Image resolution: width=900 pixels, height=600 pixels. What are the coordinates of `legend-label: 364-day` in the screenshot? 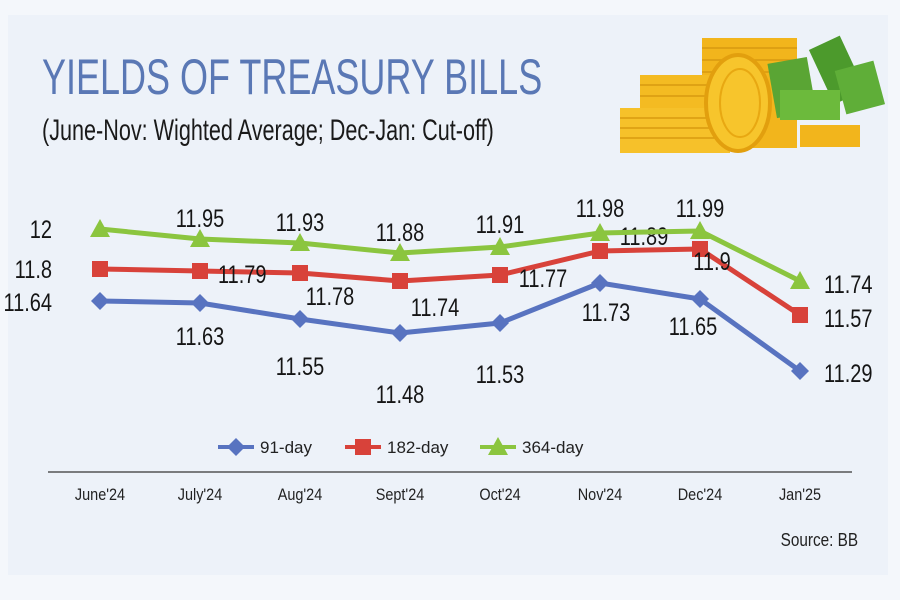 It's located at (553, 447).